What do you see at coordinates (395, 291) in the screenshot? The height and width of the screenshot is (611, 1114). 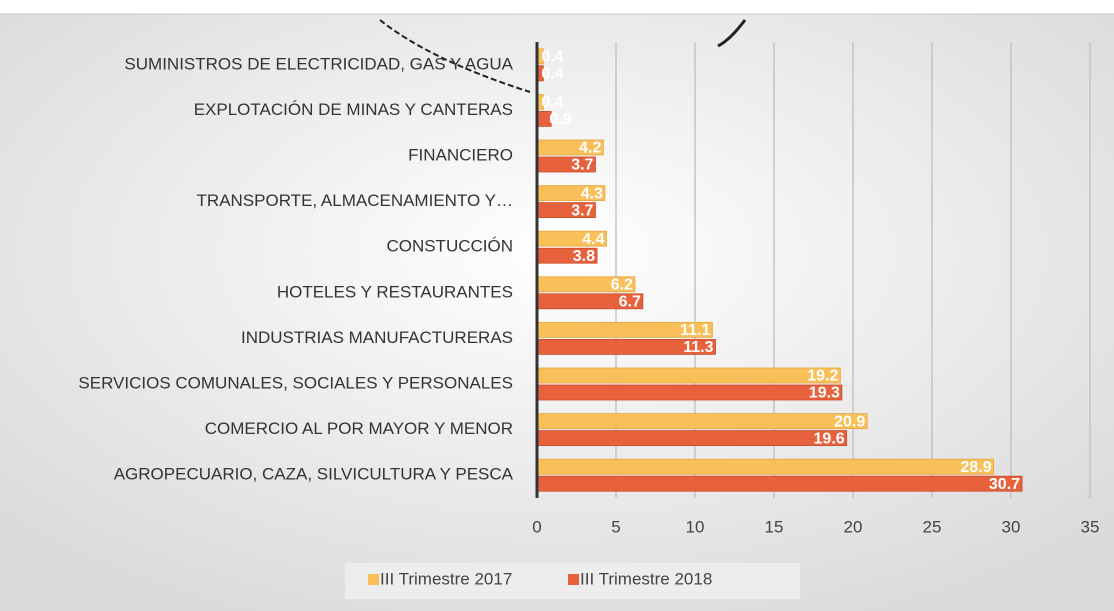 I see `y-tick-label: HOTELES Y RESTAURANTES` at bounding box center [395, 291].